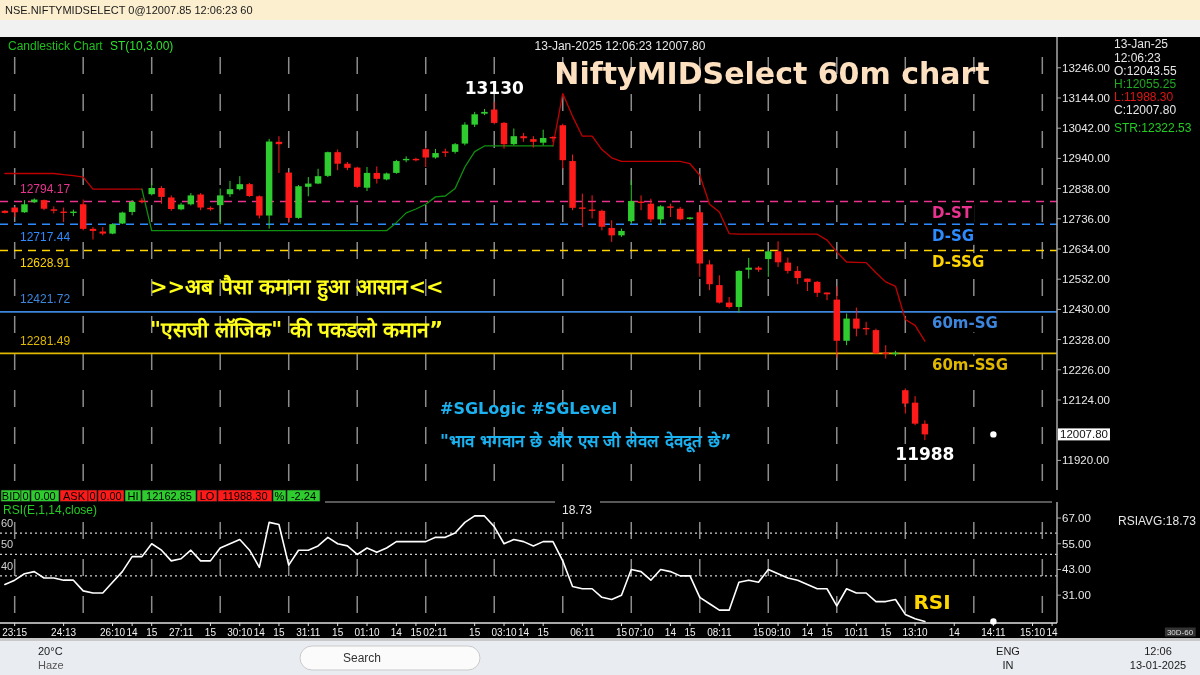  I want to click on y-tick-label: 12328.00, so click(1086, 339).